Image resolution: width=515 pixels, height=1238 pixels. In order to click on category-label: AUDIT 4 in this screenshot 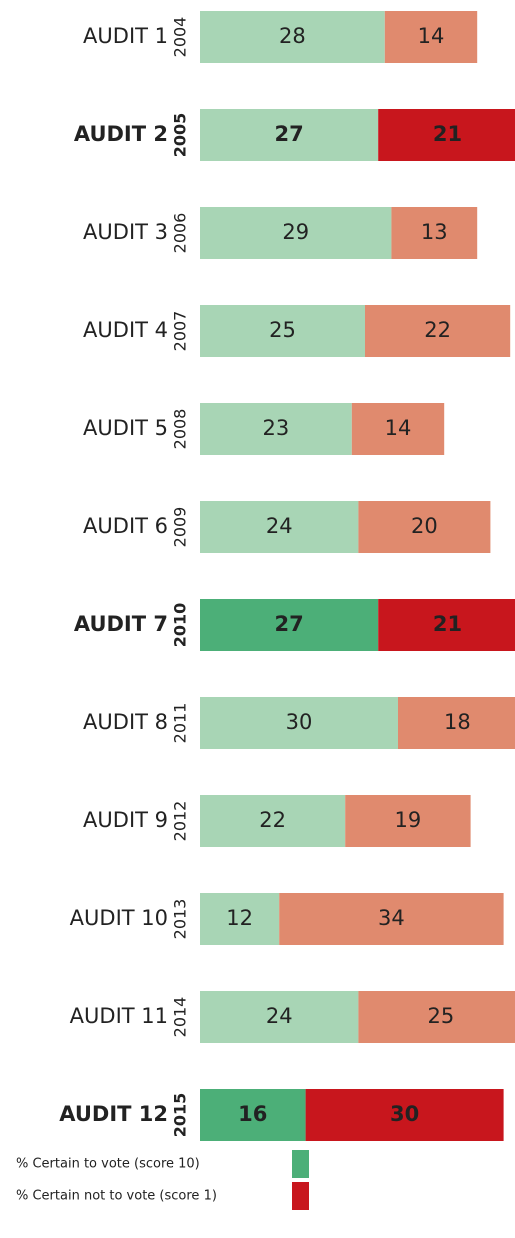, I will do `click(125, 330)`.